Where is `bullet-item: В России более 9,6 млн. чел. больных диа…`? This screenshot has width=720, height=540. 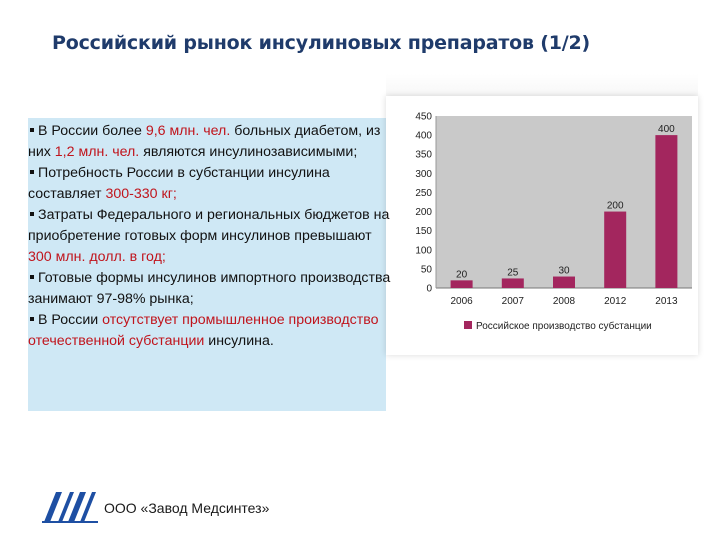 bullet-item: В России более 9,6 млн. чел. больных диа… is located at coordinates (210, 142).